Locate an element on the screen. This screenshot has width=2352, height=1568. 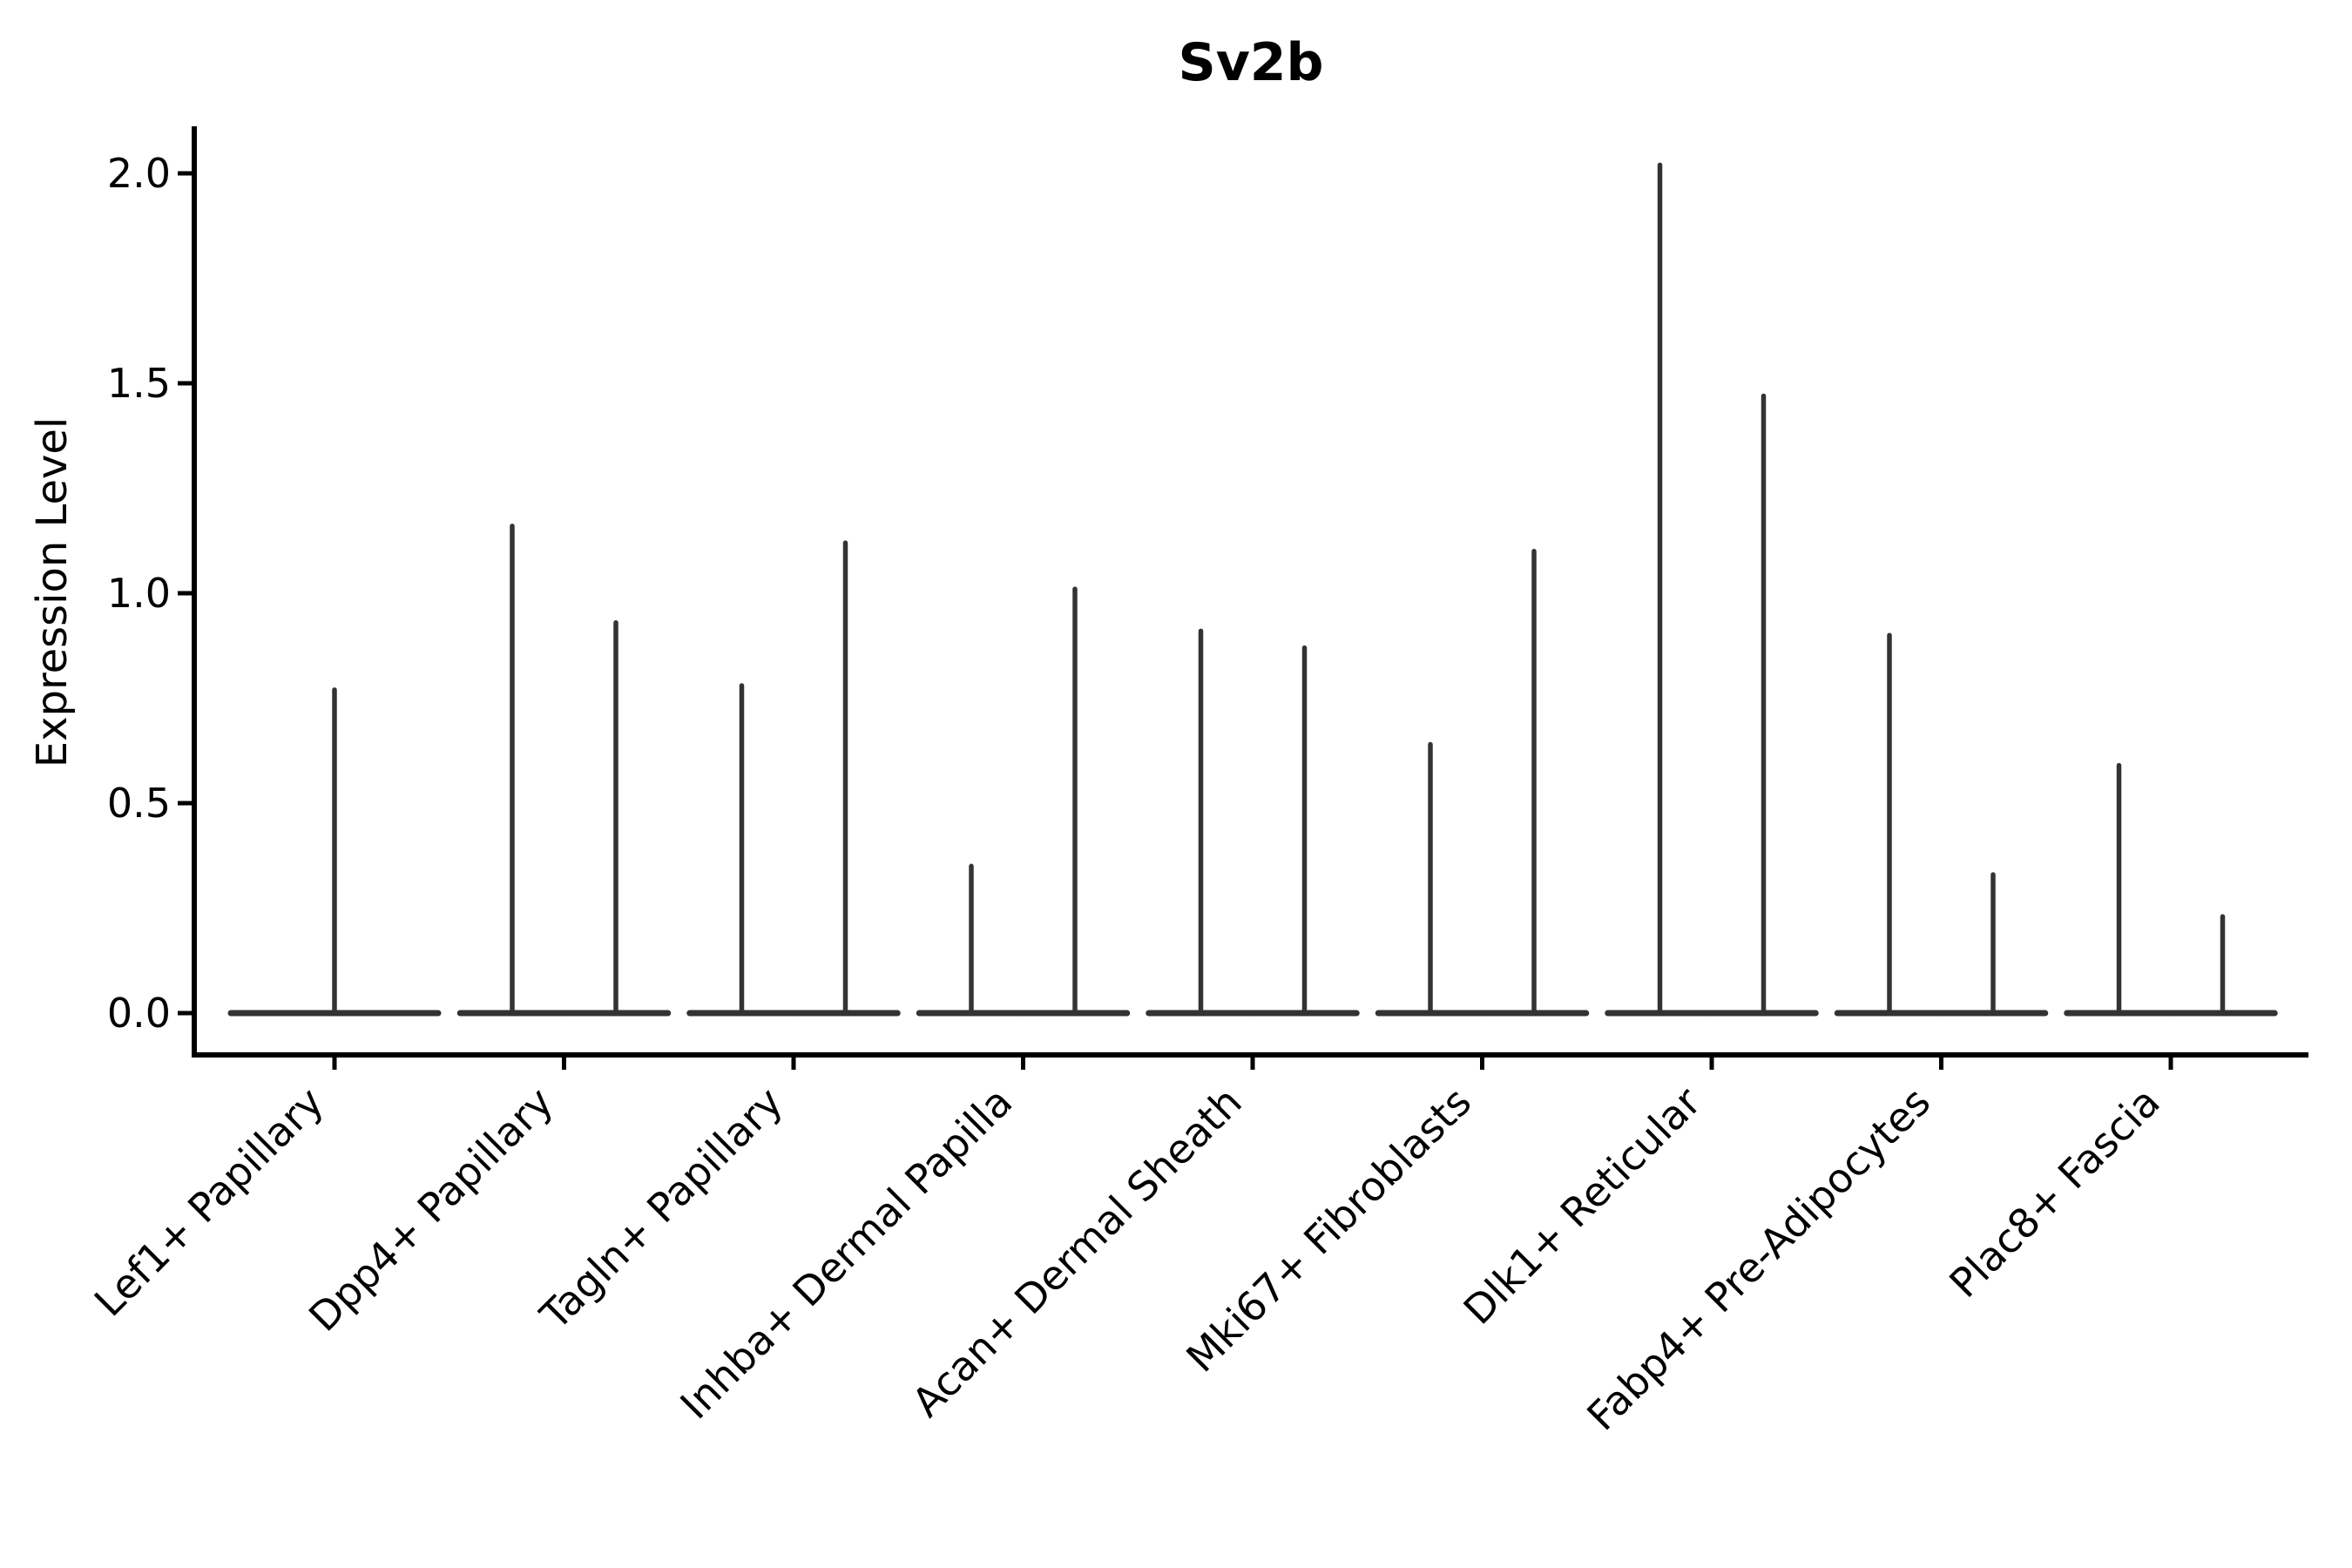
y-tick-label: 2.0 is located at coordinates (139, 173).